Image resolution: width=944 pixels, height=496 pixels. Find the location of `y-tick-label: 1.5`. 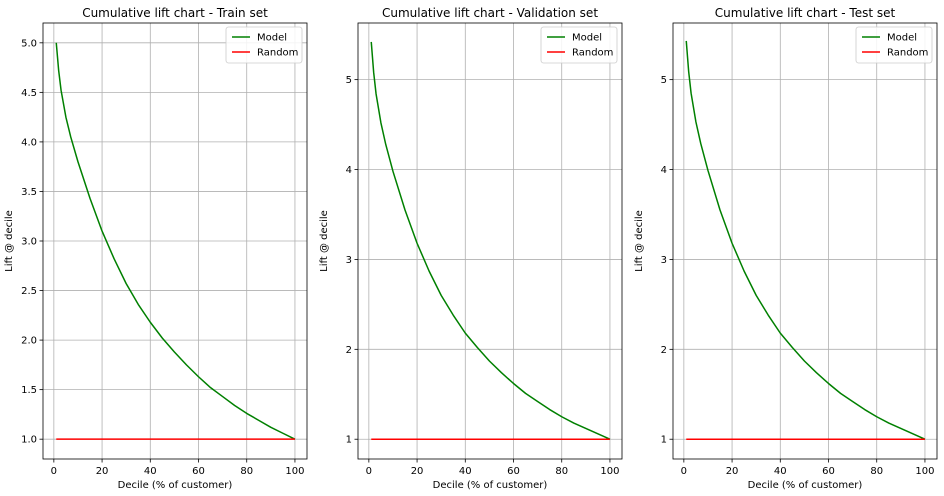

y-tick-label: 1.5 is located at coordinates (29, 390).